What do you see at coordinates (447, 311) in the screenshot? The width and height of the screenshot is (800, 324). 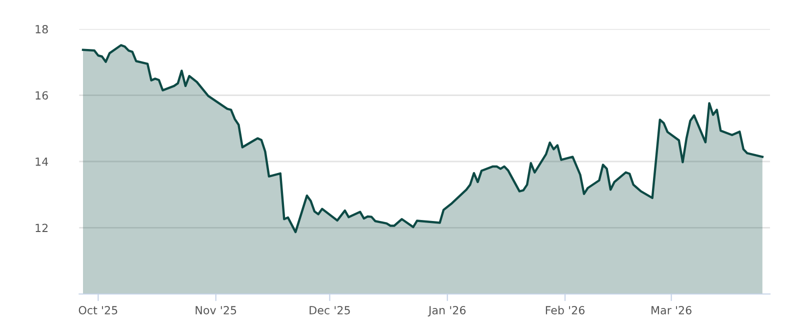 I see `x-tick-label: Jan '26` at bounding box center [447, 311].